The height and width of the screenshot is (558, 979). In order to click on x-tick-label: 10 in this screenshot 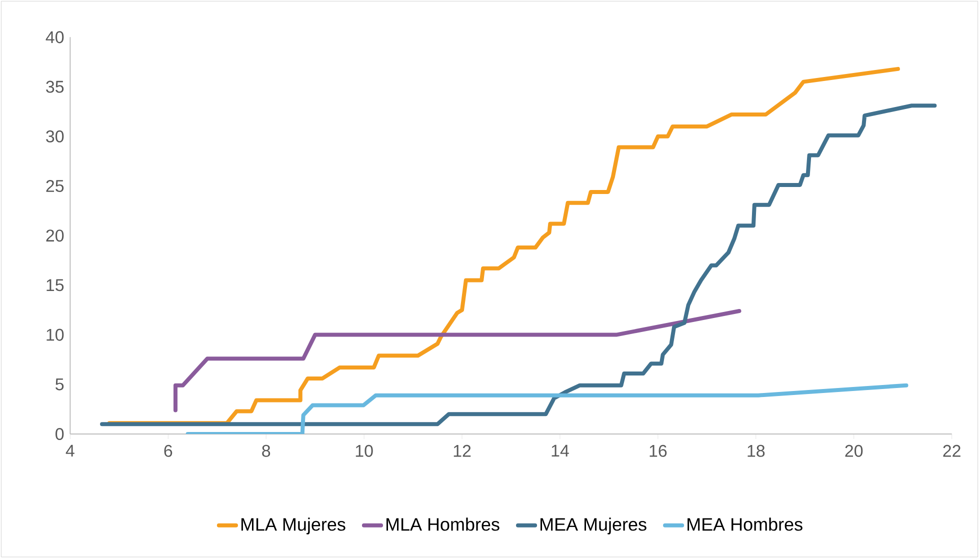, I will do `click(364, 450)`.